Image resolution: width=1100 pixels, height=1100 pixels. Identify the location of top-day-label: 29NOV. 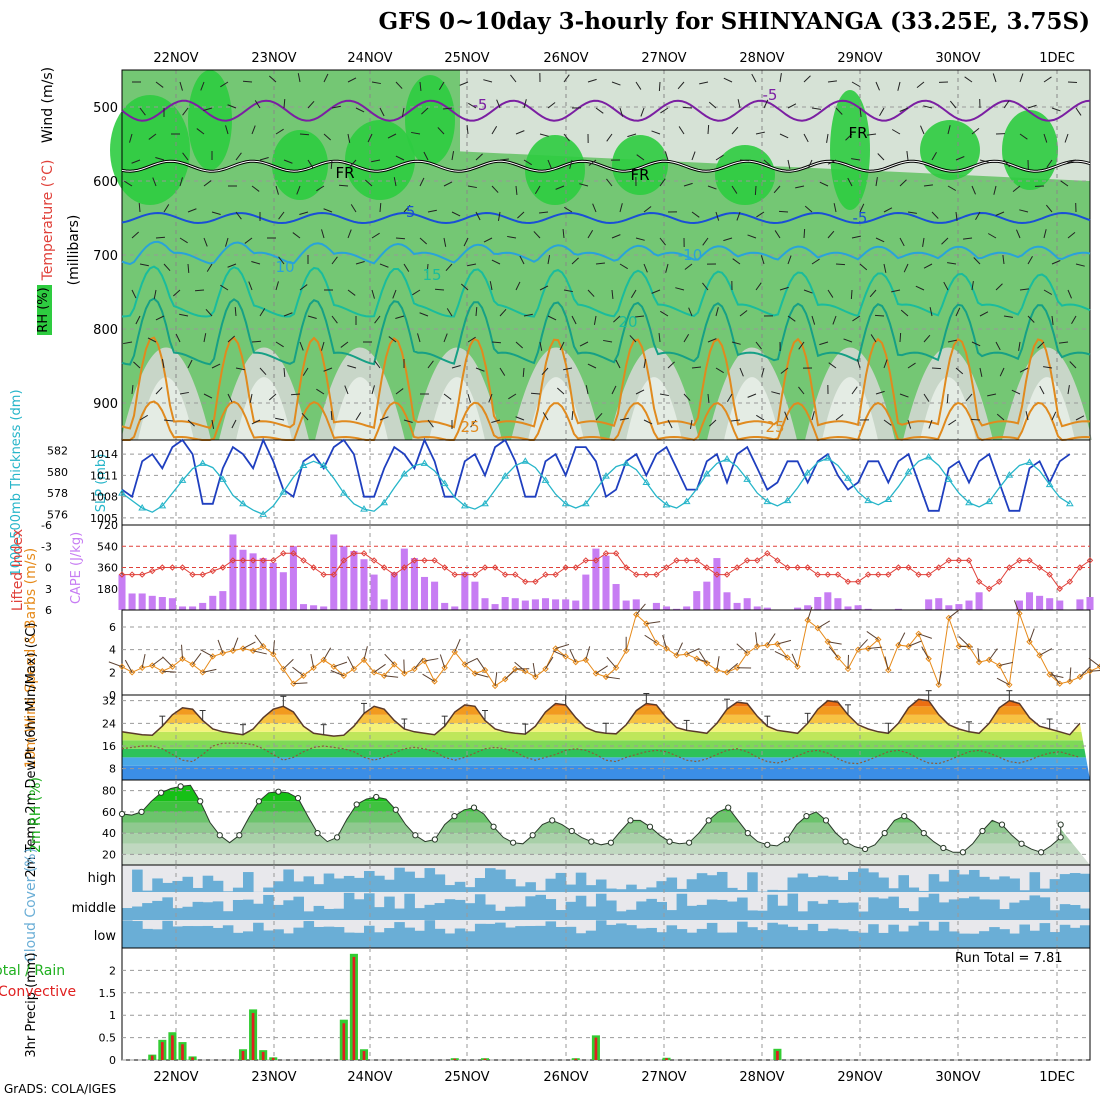
(859, 58).